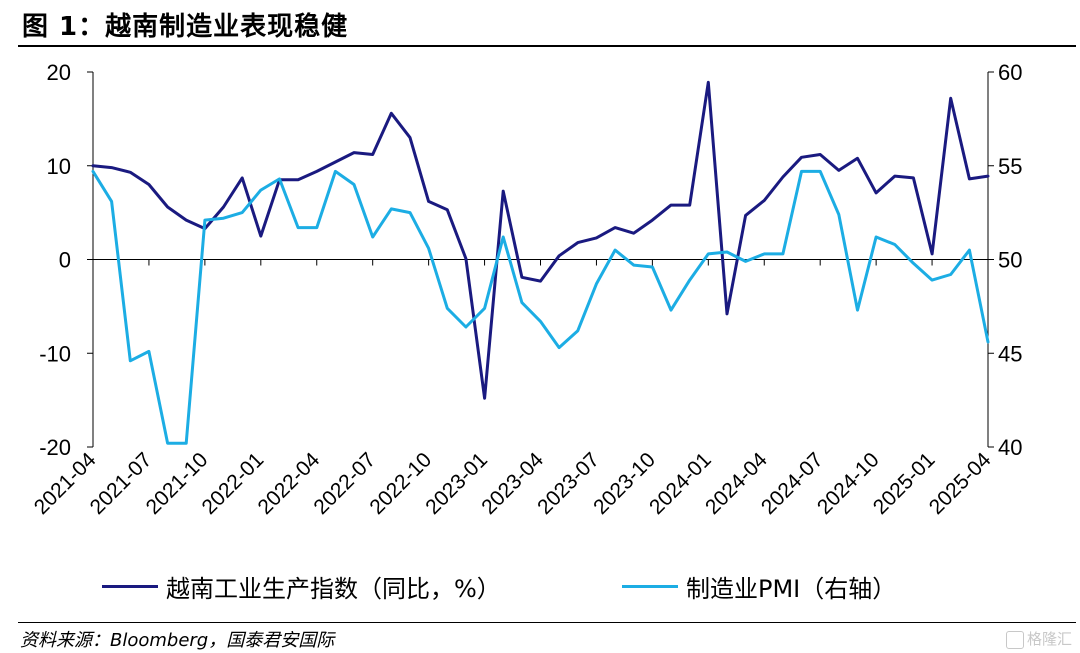 The image size is (1080, 653). I want to click on right-y-tick-label: 45, so click(1010, 353).